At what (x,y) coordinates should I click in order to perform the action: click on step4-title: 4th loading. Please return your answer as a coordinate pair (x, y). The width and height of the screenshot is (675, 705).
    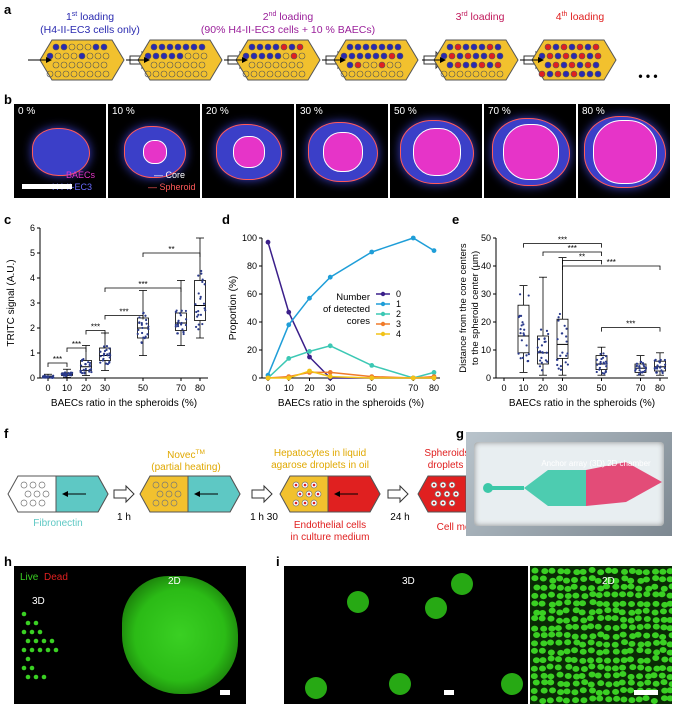
    Looking at the image, I should click on (580, 17).